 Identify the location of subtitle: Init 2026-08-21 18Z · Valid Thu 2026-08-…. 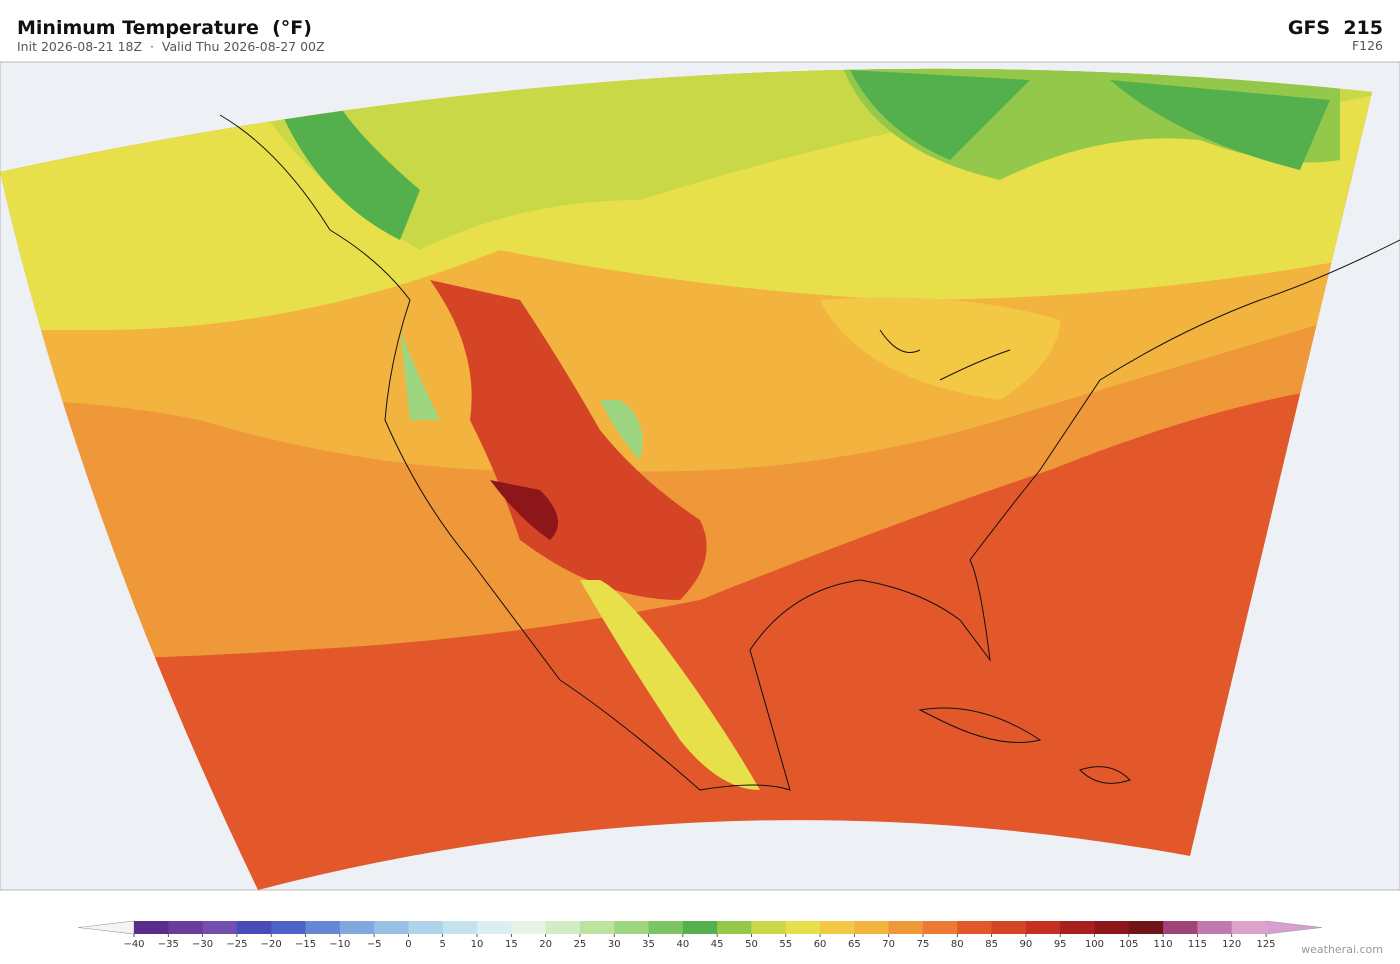
(171, 46).